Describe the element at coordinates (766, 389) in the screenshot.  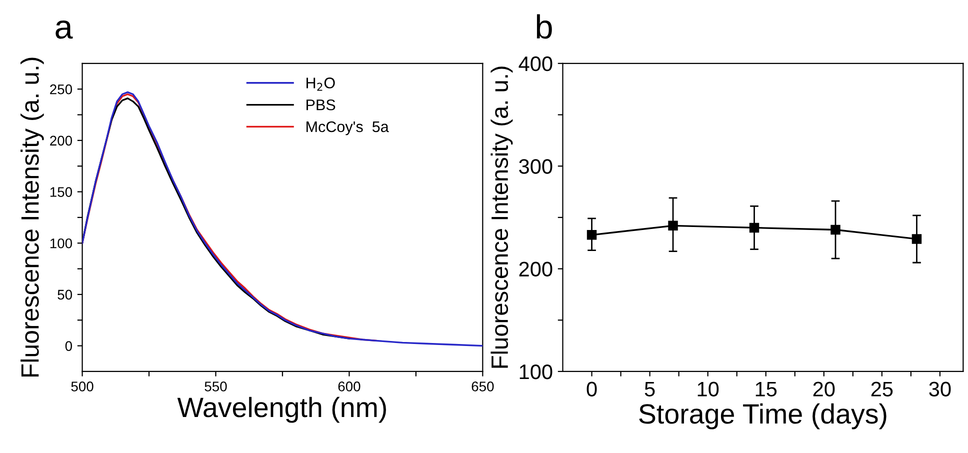
I see `x-tick-label: 15` at that location.